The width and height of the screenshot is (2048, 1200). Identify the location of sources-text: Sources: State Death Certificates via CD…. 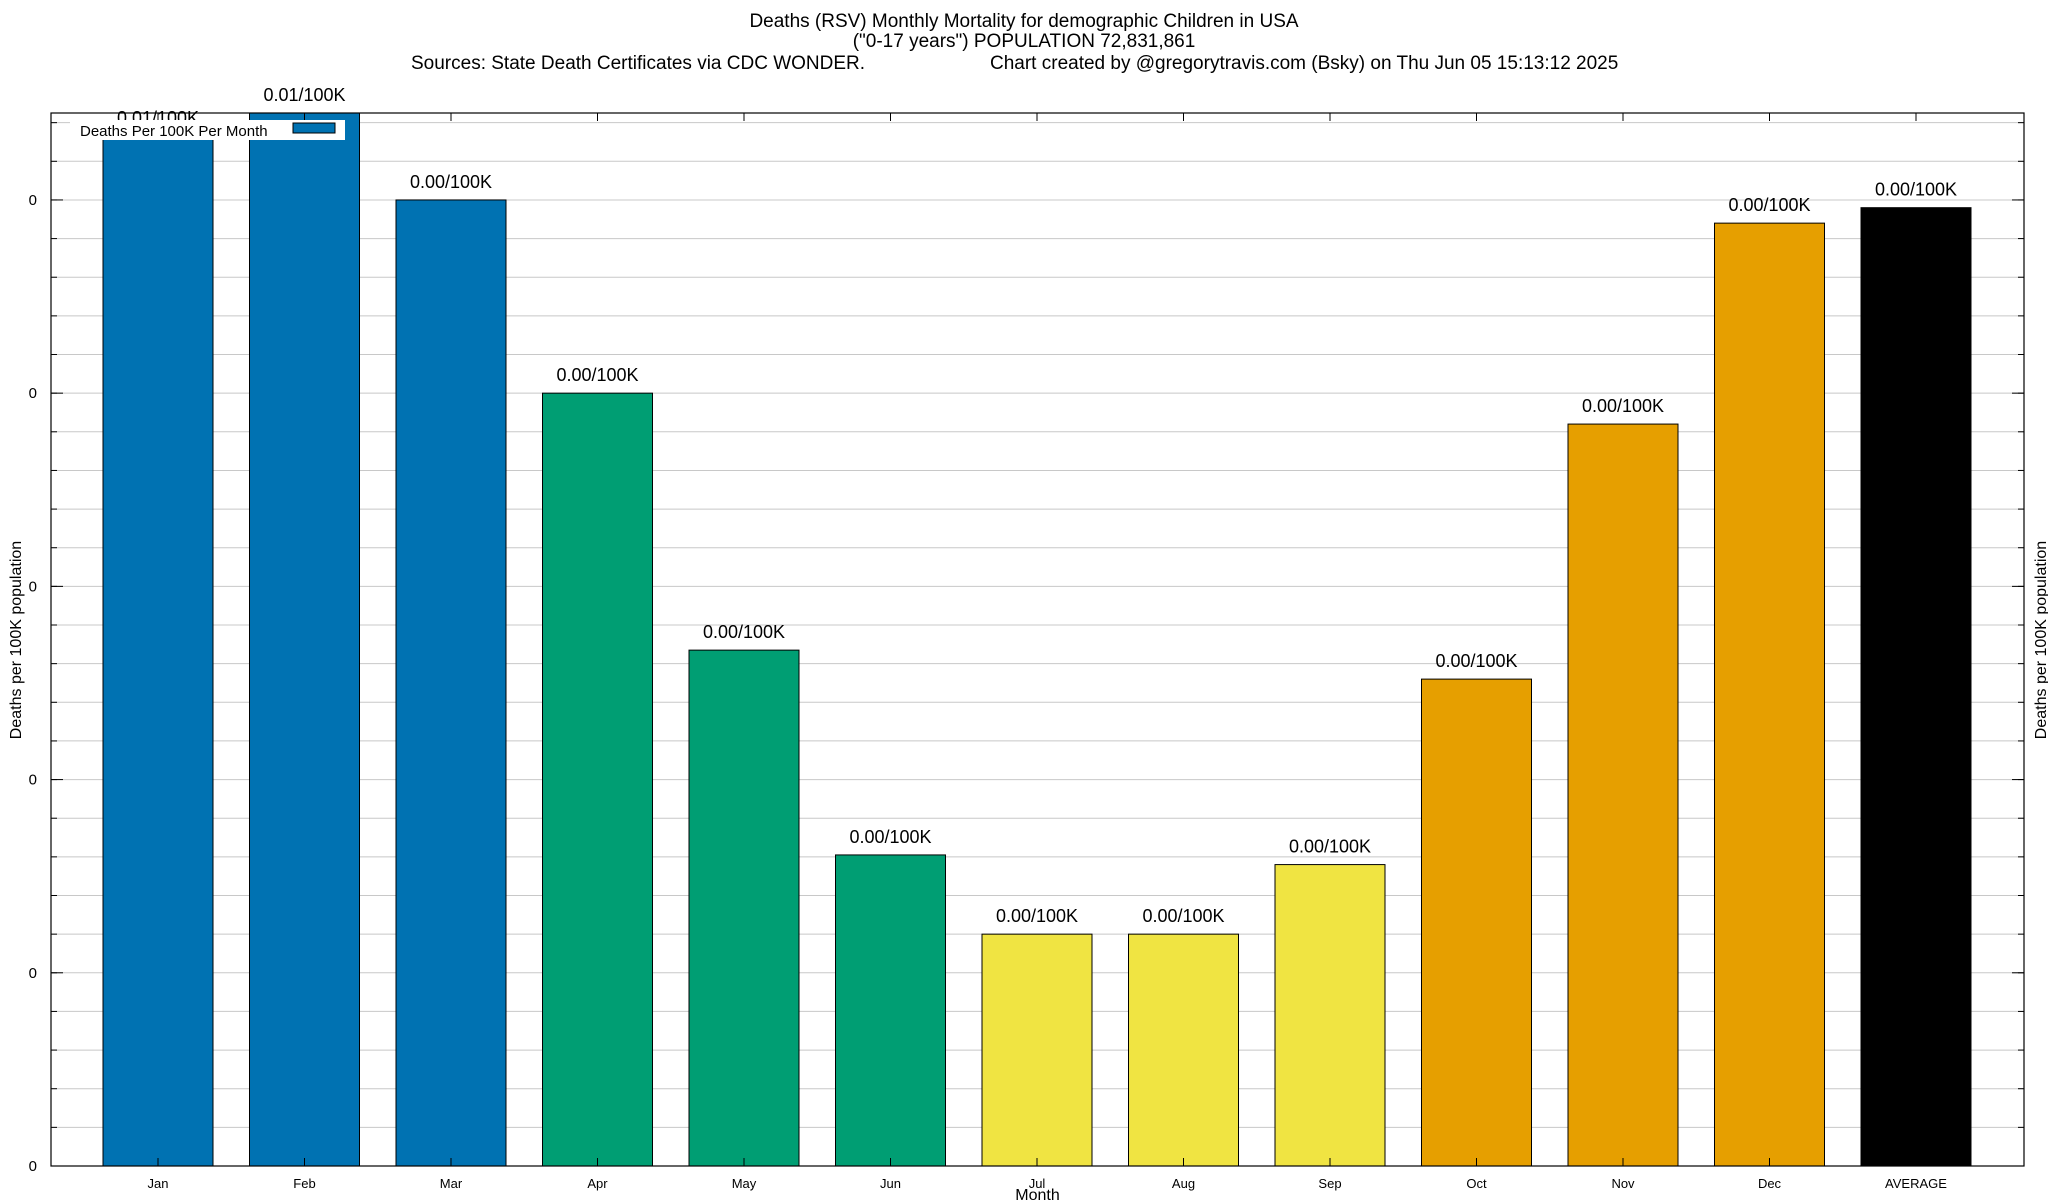
(638, 63).